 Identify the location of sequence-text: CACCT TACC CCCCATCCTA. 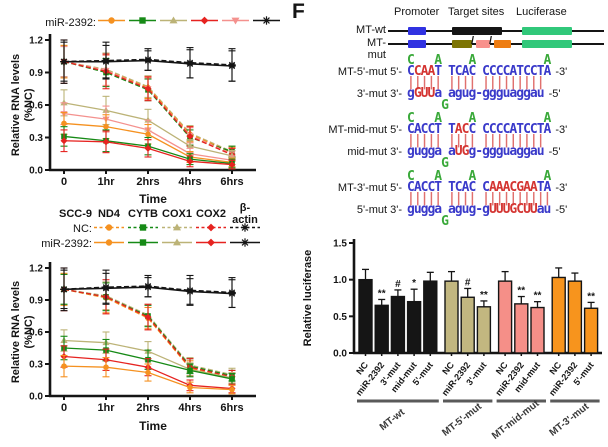
(479, 129).